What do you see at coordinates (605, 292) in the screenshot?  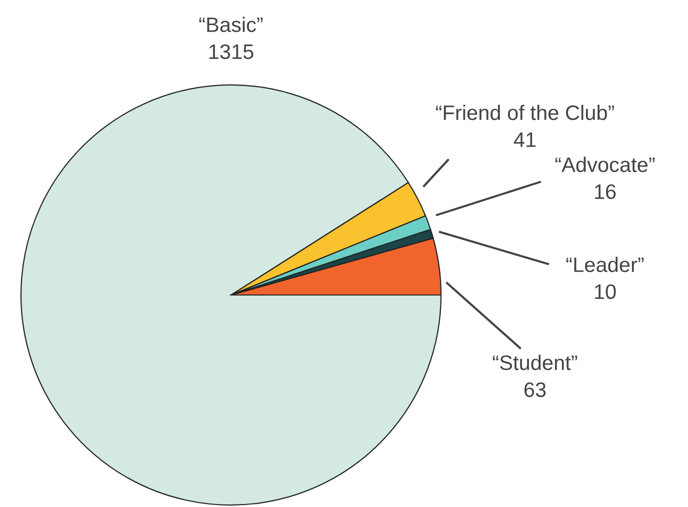 I see `data-label: 10` at bounding box center [605, 292].